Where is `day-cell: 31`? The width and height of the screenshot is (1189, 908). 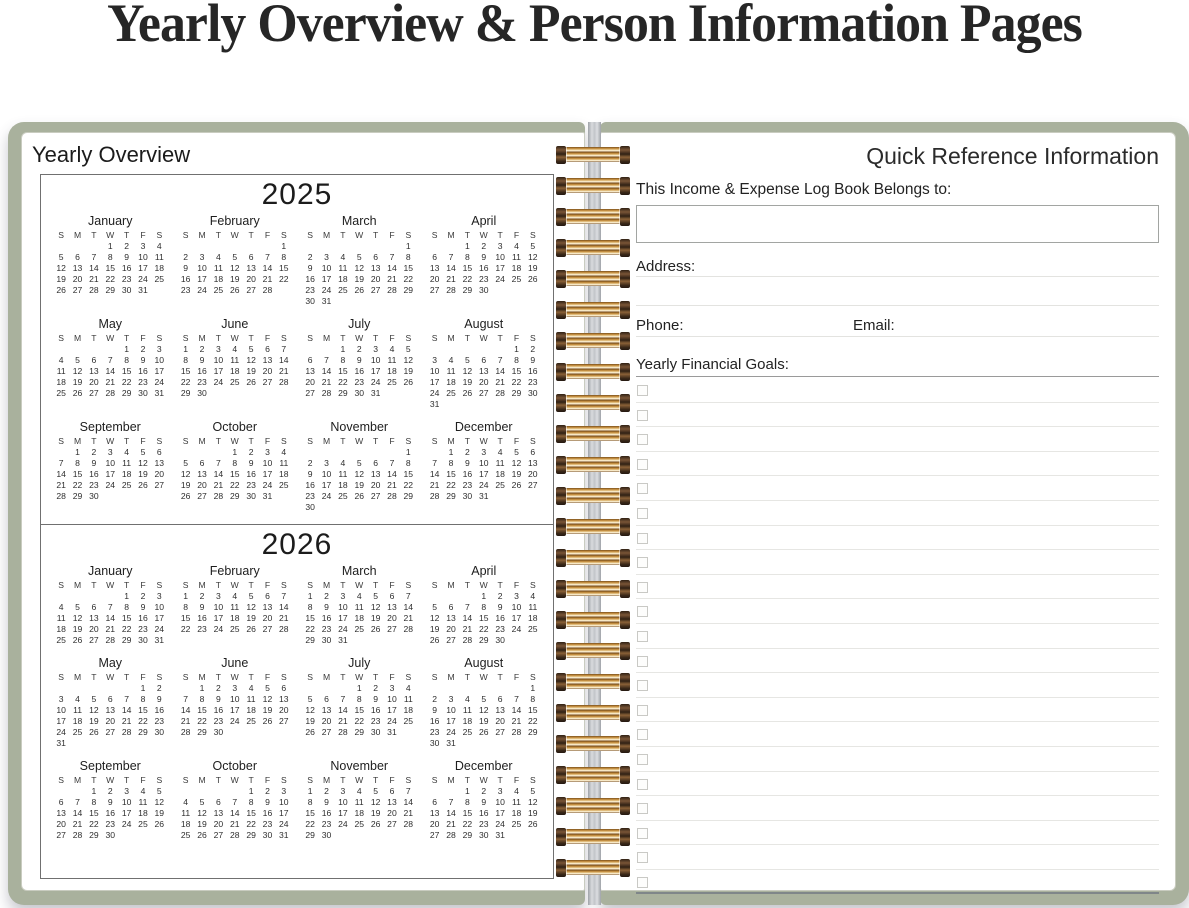 day-cell: 31 is located at coordinates (434, 404).